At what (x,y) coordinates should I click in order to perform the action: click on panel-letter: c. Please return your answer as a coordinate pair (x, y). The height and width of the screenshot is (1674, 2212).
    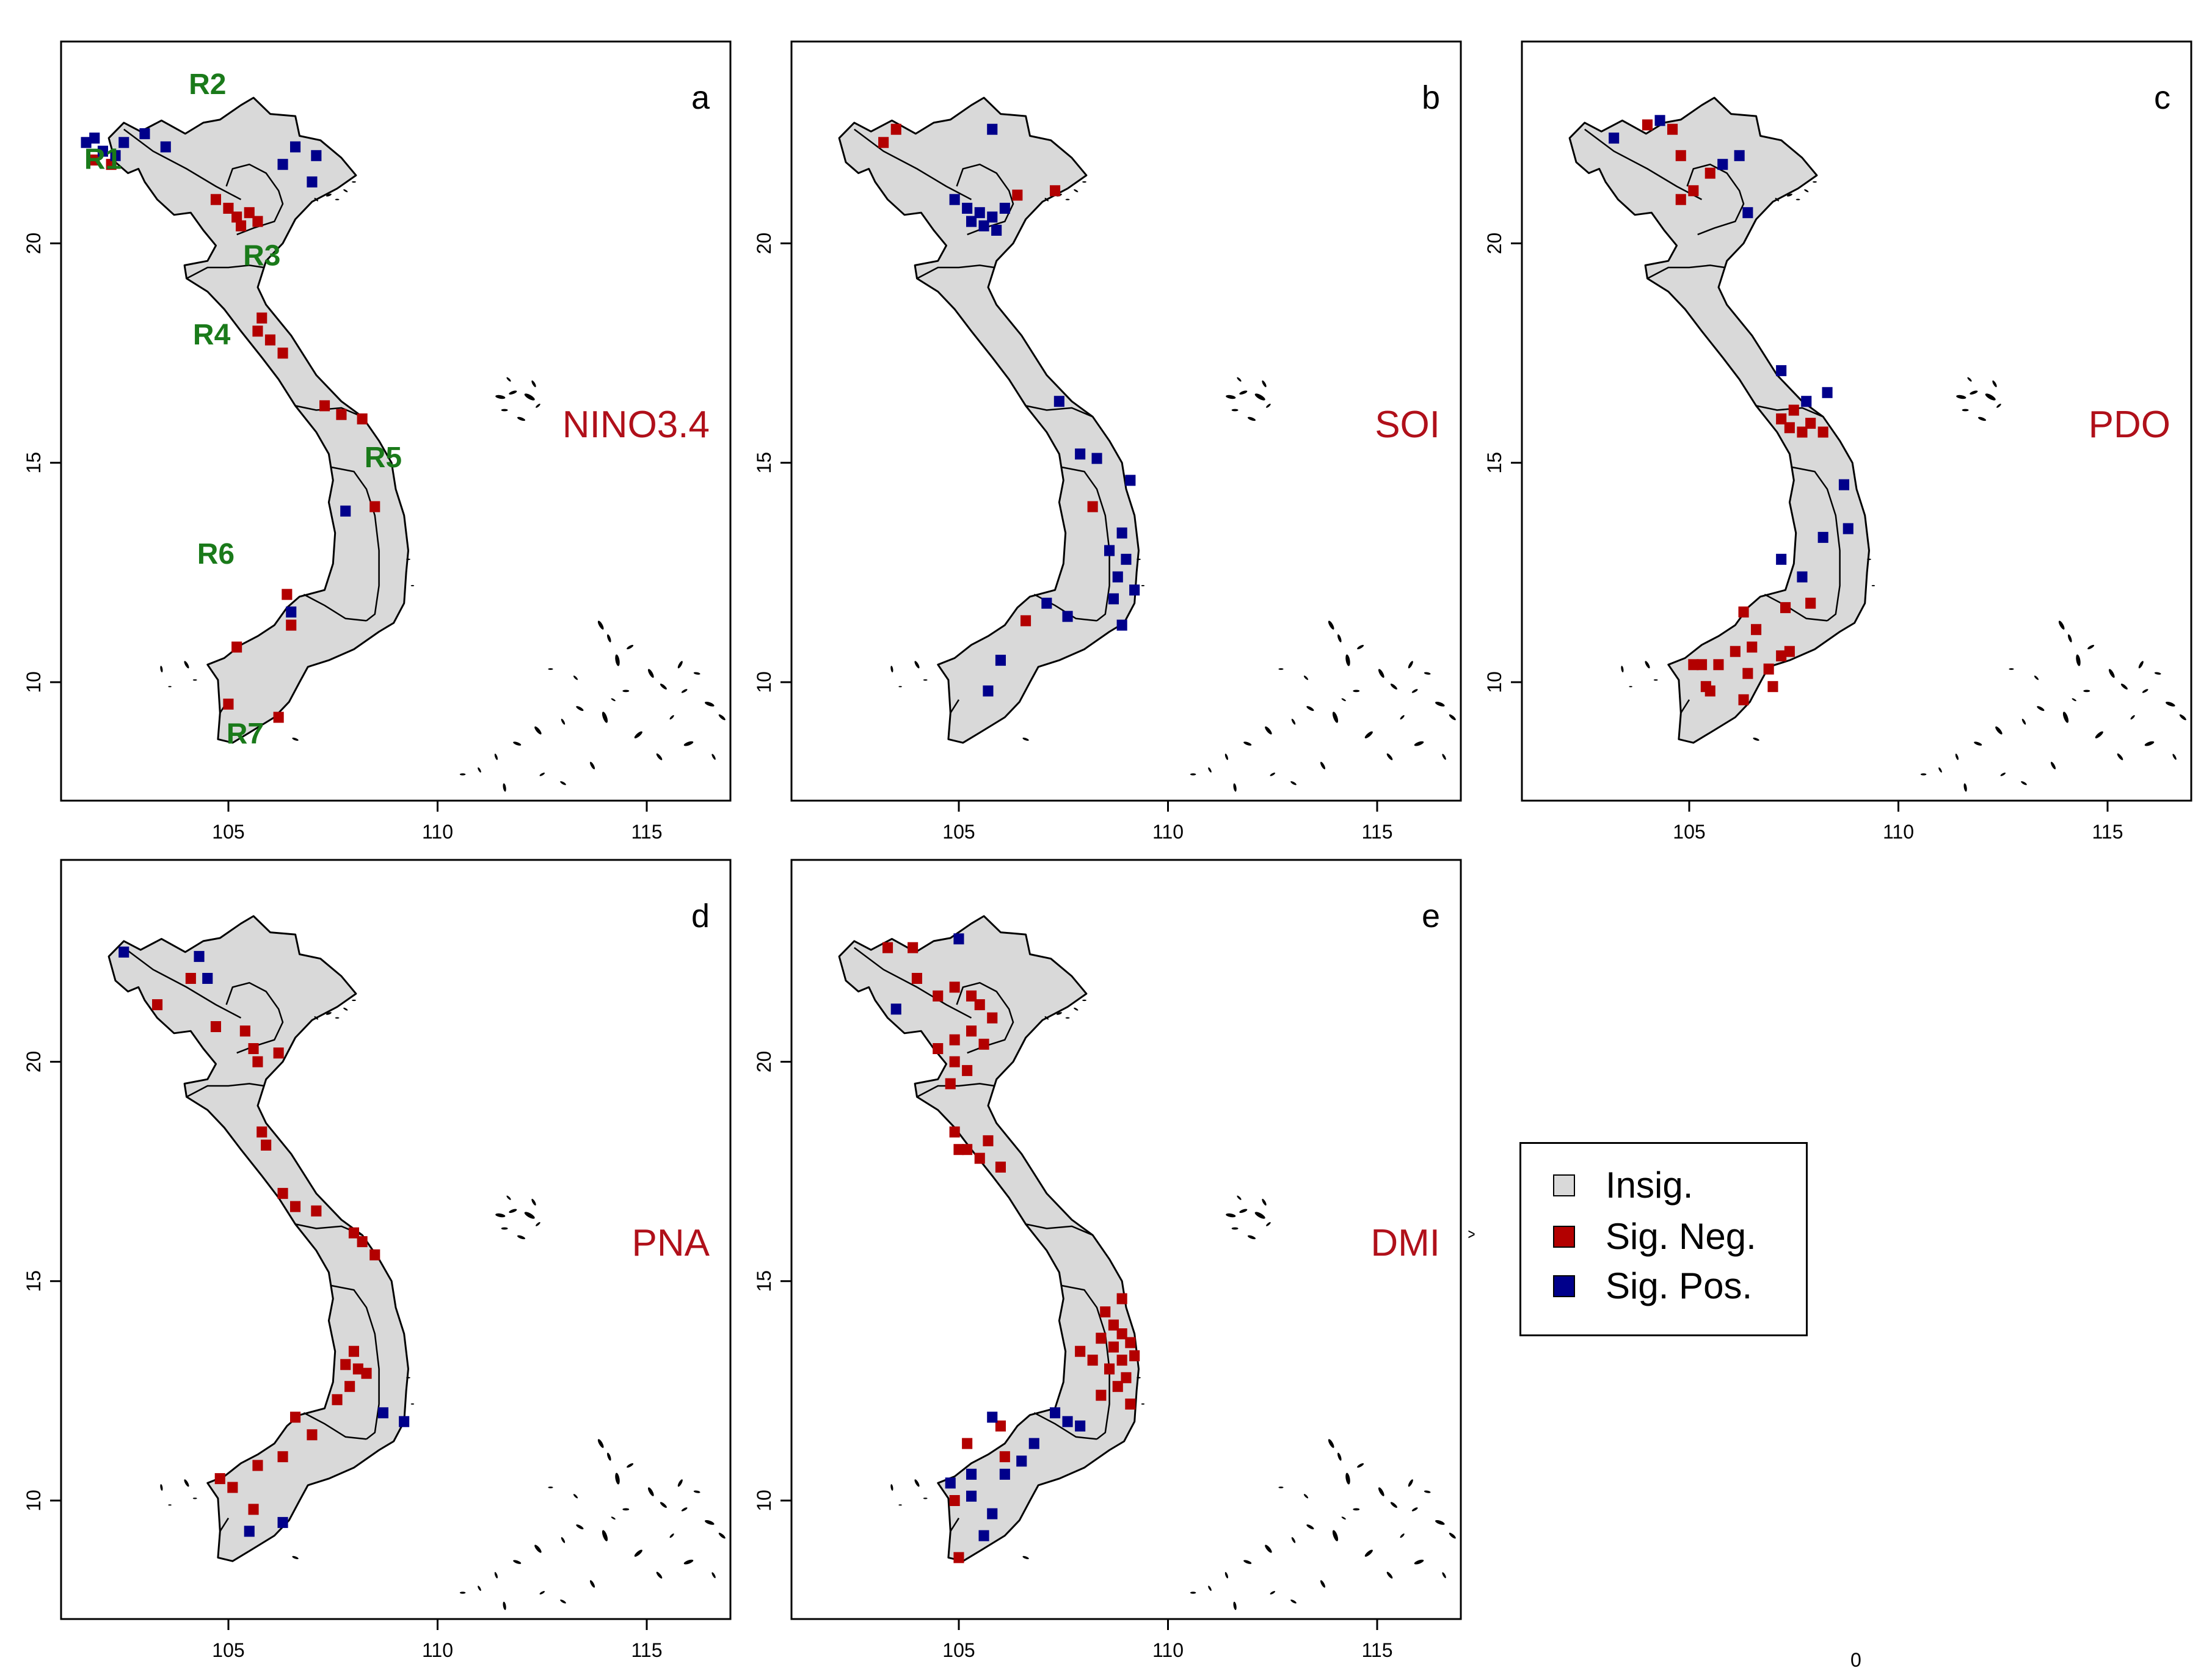
    Looking at the image, I should click on (2162, 97).